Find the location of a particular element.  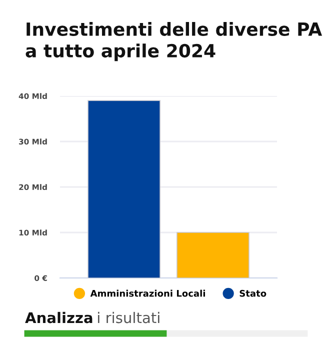

legend-label: Stato is located at coordinates (253, 293).